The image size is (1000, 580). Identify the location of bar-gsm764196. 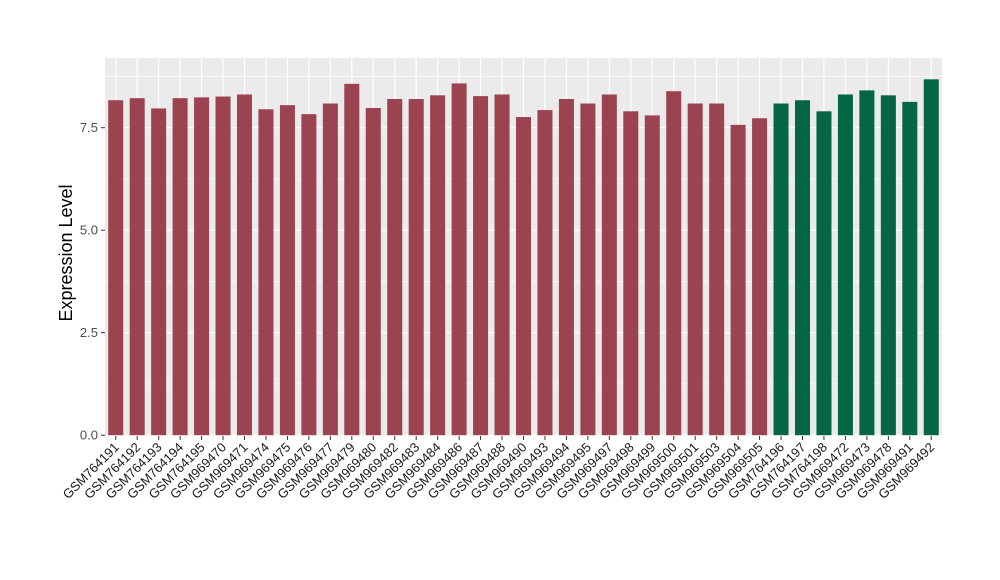
(781, 269).